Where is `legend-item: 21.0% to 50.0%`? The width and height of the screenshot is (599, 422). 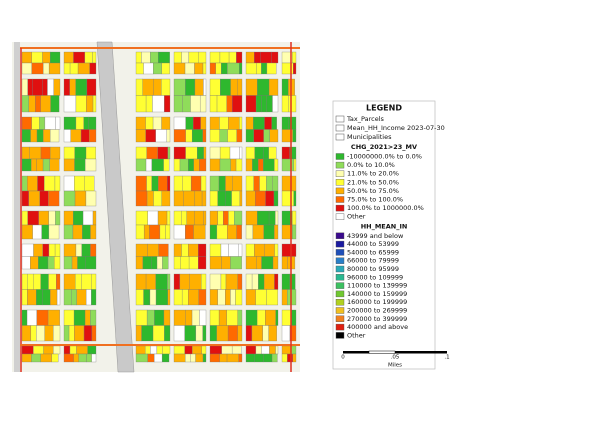
legend-item: 21.0% to 50.0% is located at coordinates (373, 182).